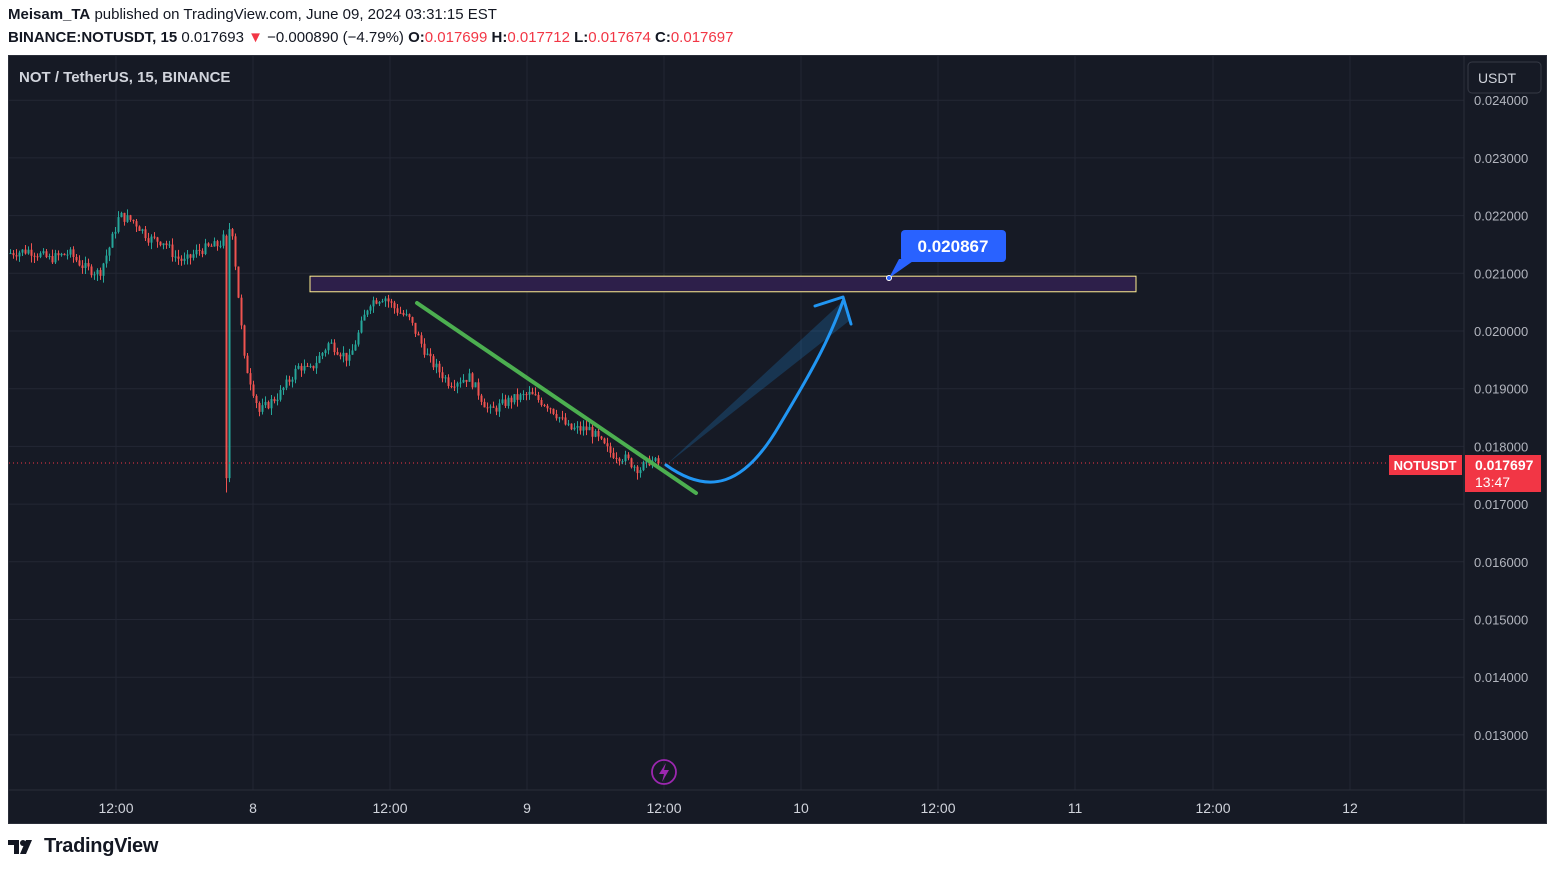 This screenshot has height=871, width=1555. What do you see at coordinates (664, 772) in the screenshot?
I see `lightning-icon` at bounding box center [664, 772].